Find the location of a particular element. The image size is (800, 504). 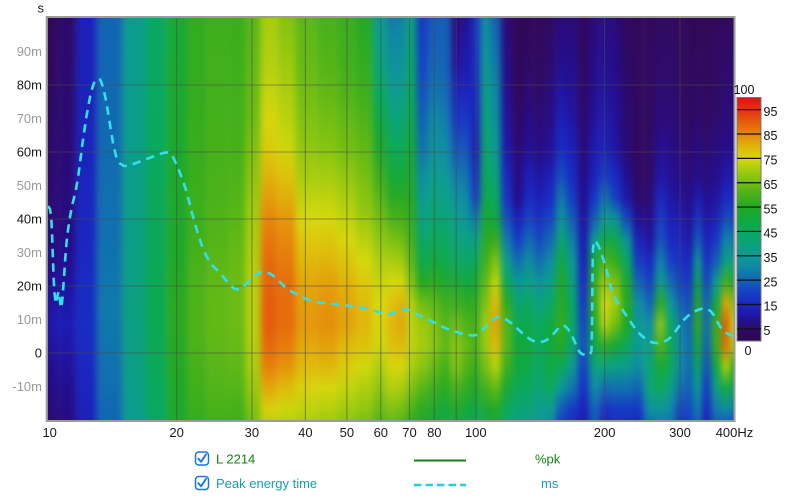

svg-text: 10m is located at coordinates (29, 319).